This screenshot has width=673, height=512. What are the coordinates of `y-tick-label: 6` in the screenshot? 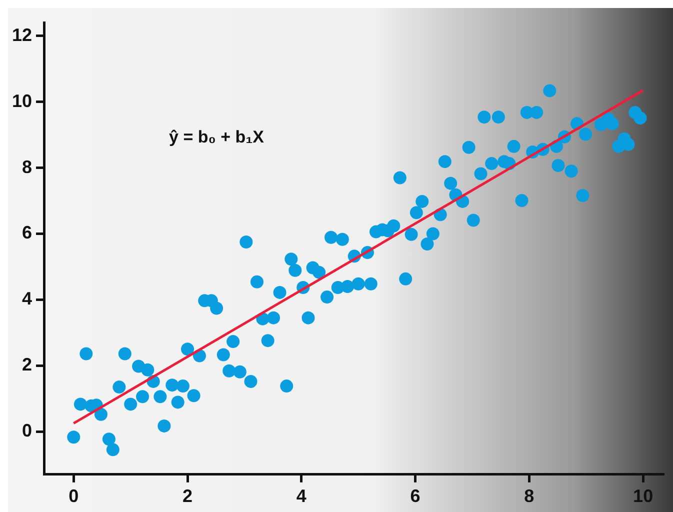 It's located at (27, 232).